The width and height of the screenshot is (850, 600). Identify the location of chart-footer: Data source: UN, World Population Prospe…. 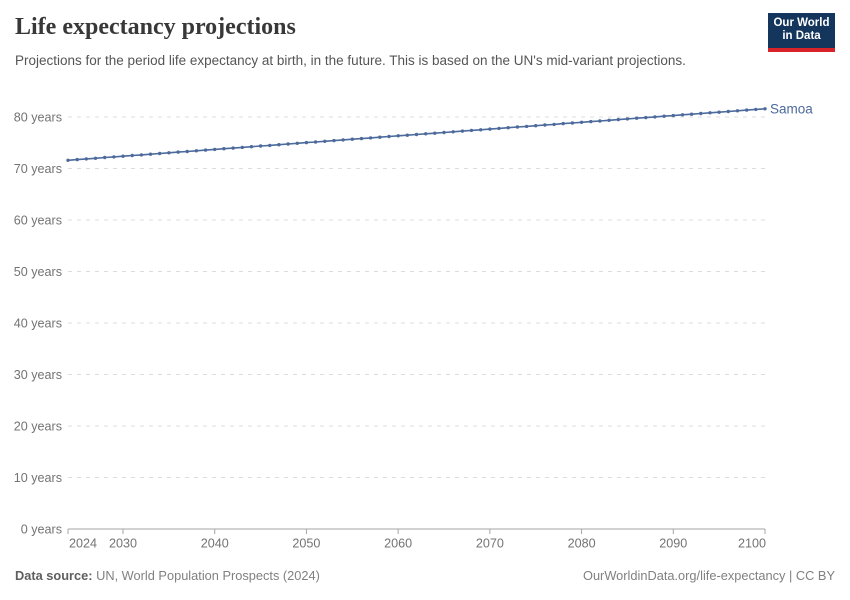
(425, 575).